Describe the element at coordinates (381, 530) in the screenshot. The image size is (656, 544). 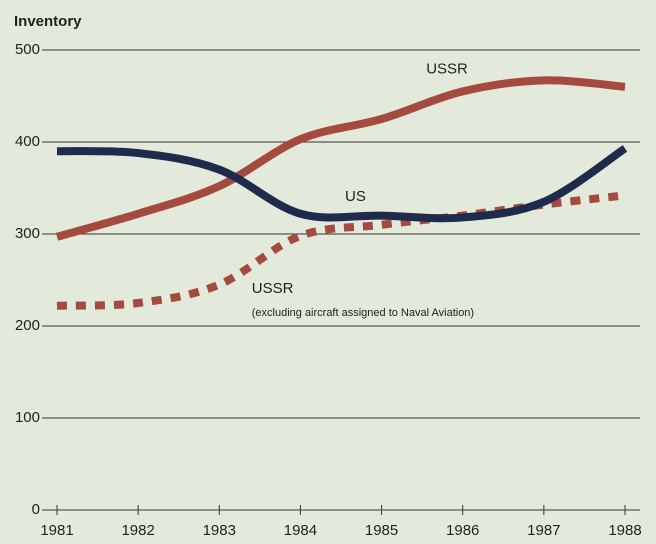
I see `x-tick-label: 1985` at that location.